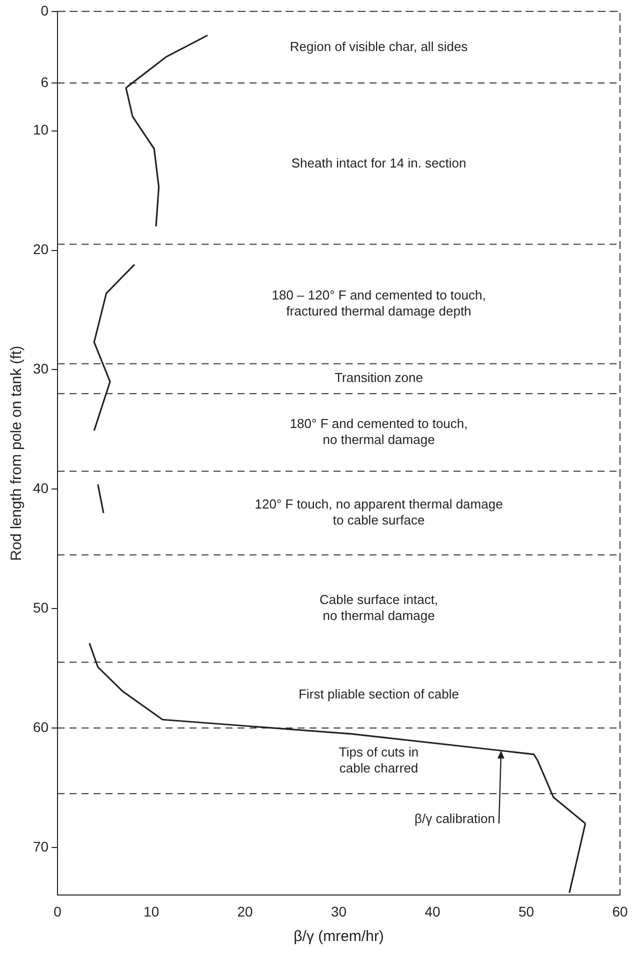 Image resolution: width=632 pixels, height=956 pixels. What do you see at coordinates (40, 249) in the screenshot?
I see `y-tick-label: 20` at bounding box center [40, 249].